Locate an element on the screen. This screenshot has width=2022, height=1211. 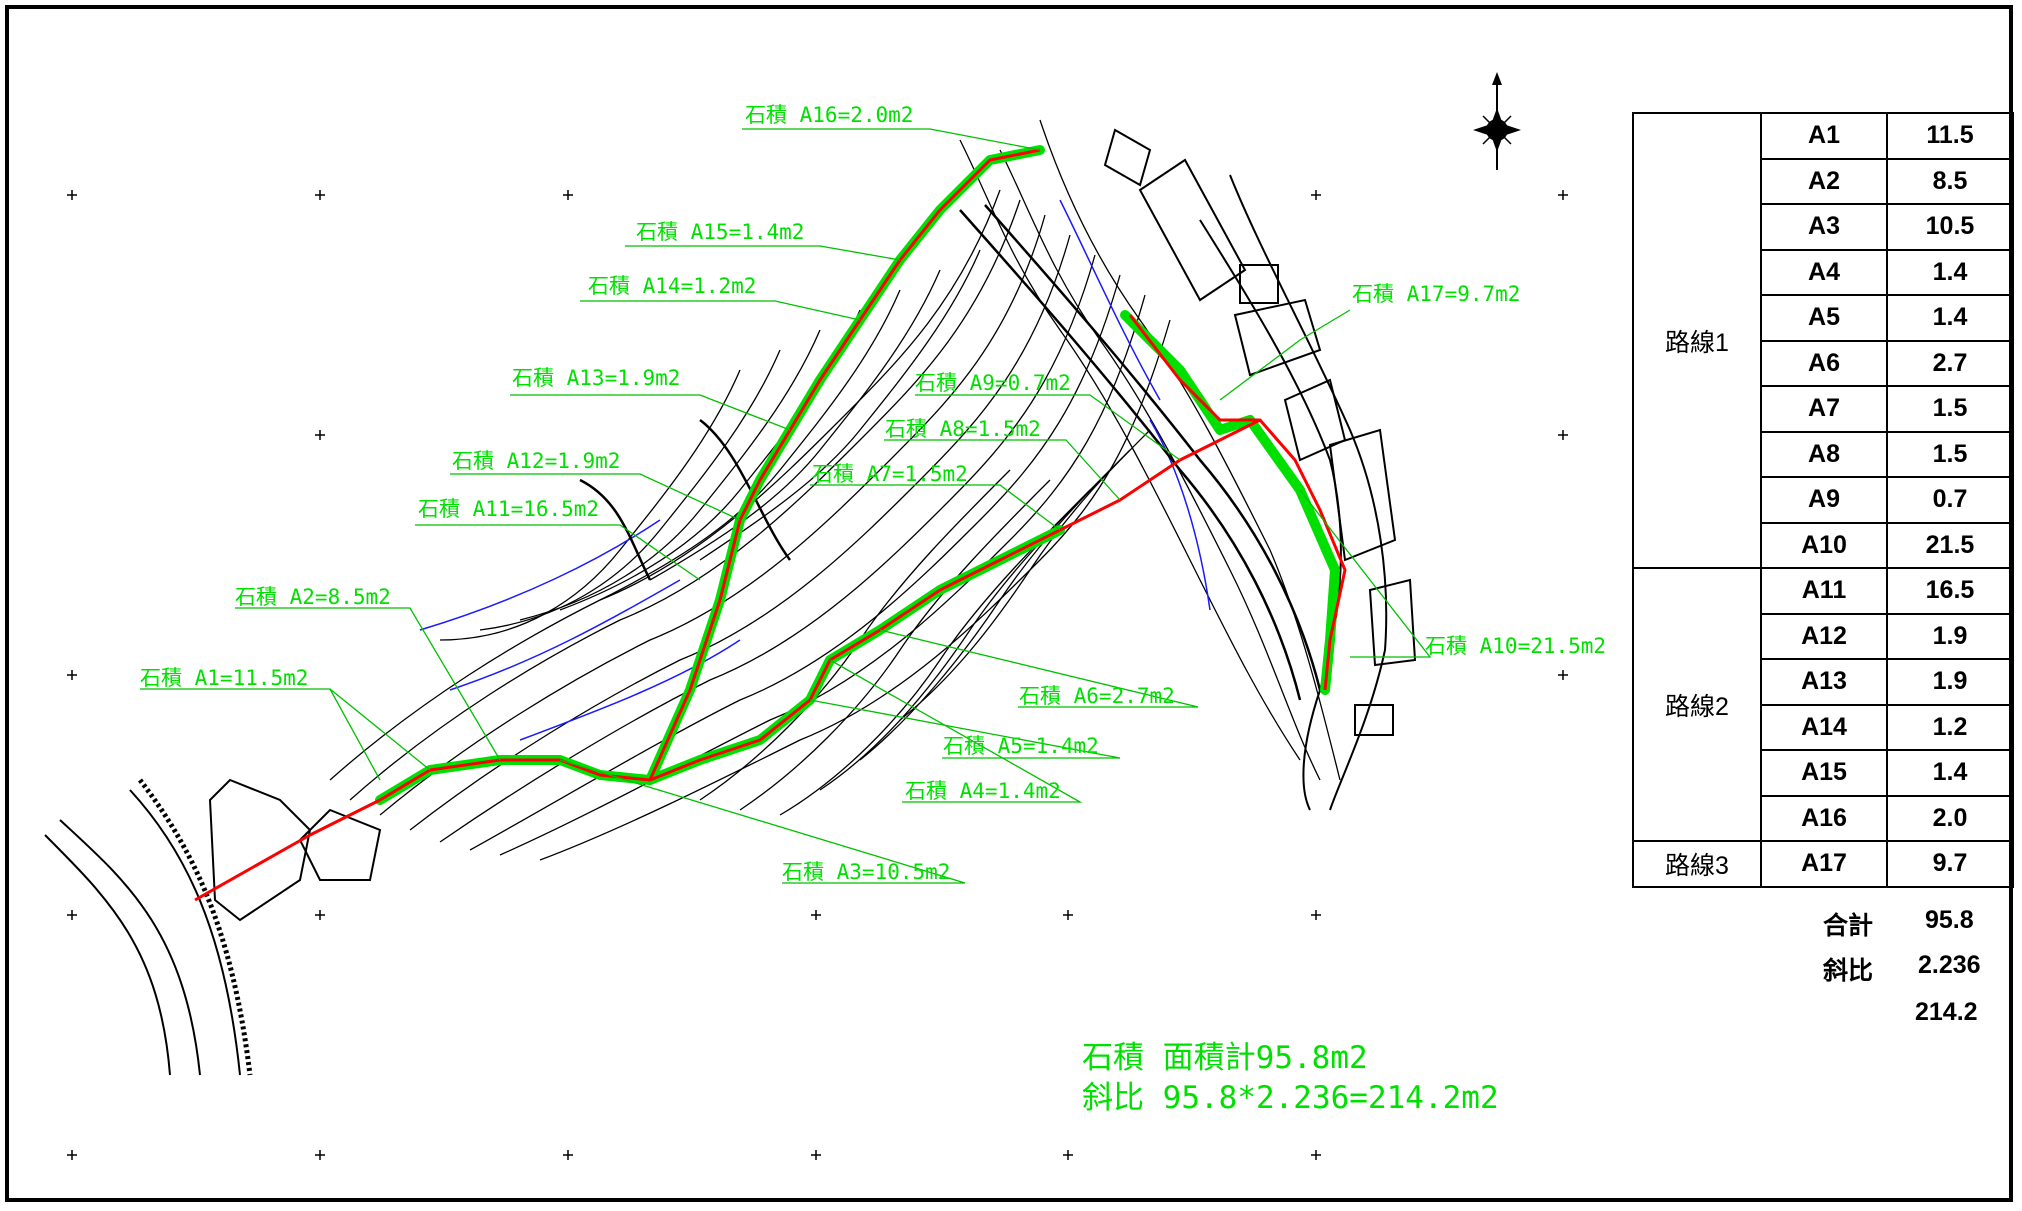
callout-A9: 石積 A9=0.7m2 is located at coordinates (993, 383).